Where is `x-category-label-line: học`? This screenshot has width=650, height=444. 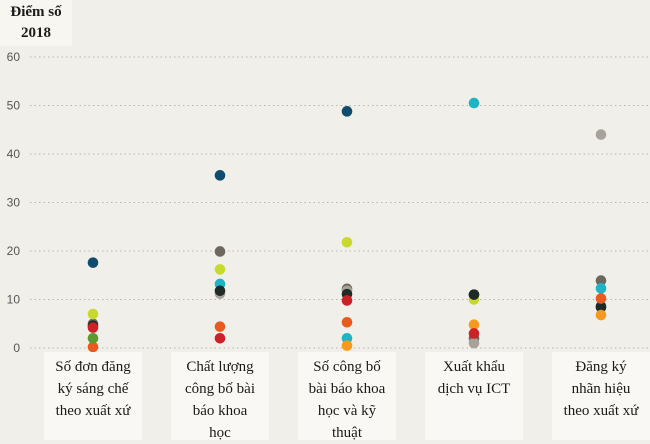
x-category-label-line: học is located at coordinates (220, 433).